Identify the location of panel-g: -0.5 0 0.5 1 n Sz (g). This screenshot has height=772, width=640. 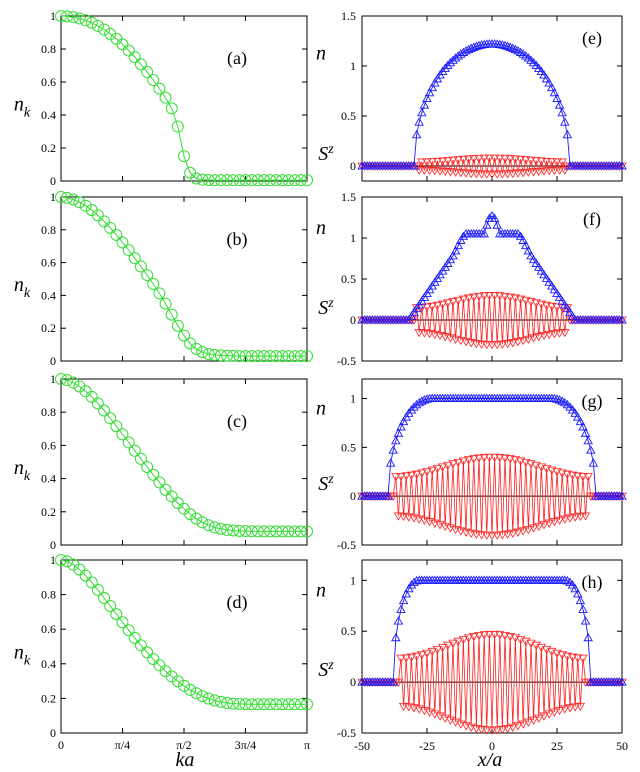
(471, 465).